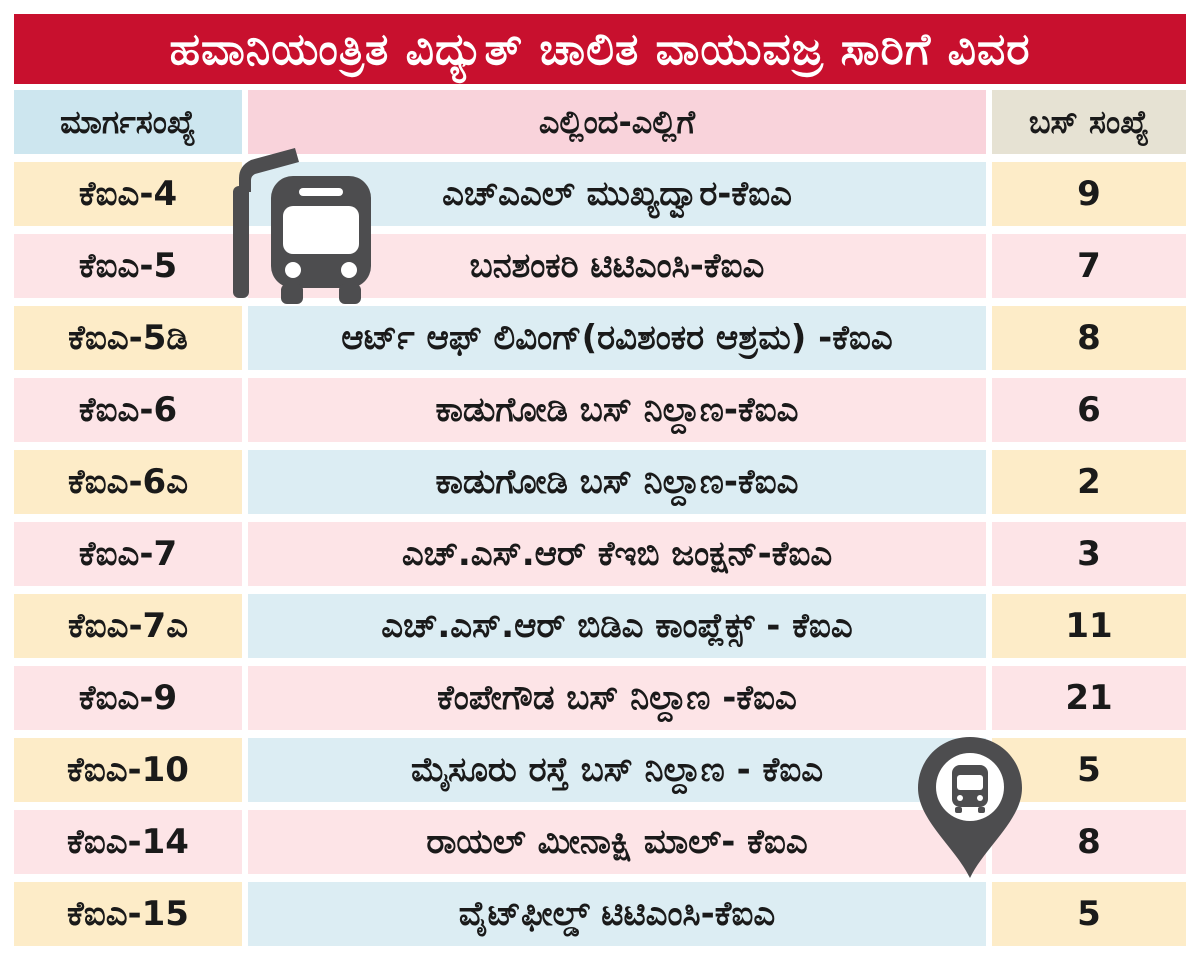  Describe the element at coordinates (302, 226) in the screenshot. I see `bus-stop-icon` at that location.